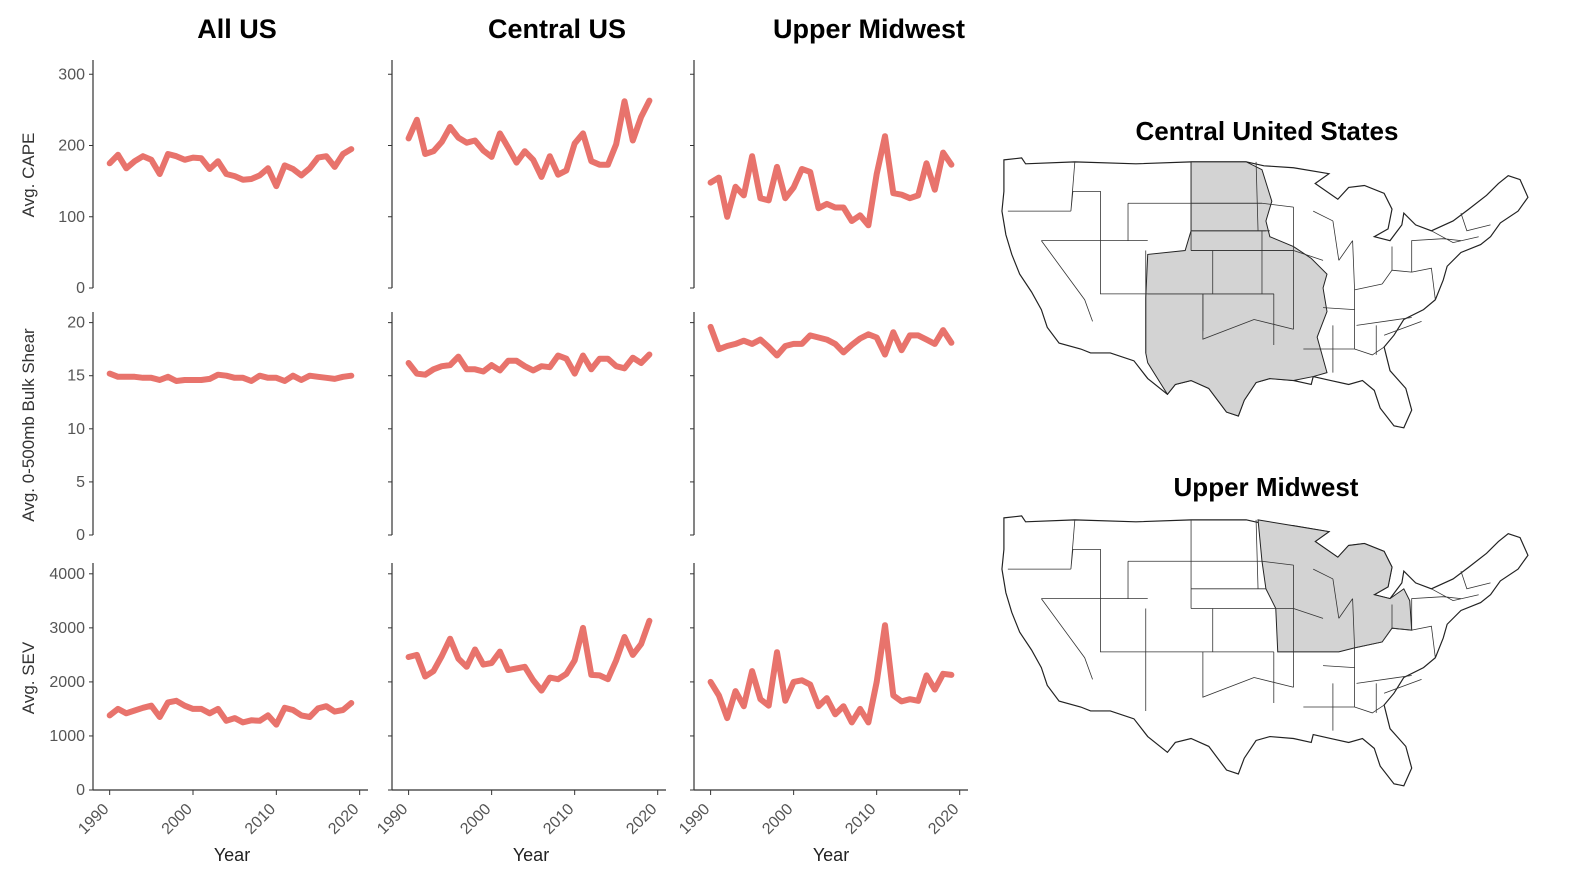 This screenshot has height=885, width=1573. What do you see at coordinates (76, 376) in the screenshot?
I see `y-tick-label: 15` at bounding box center [76, 376].